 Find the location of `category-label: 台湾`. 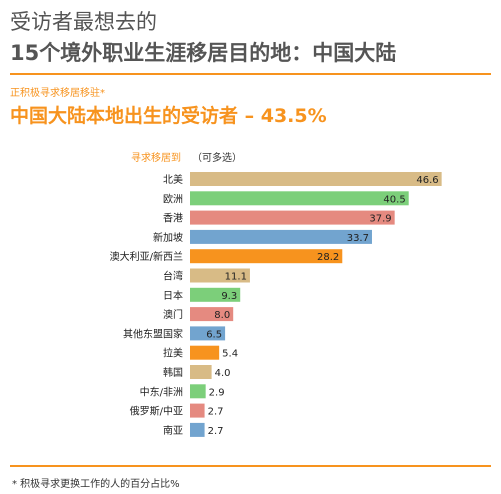

category-label: 台湾 is located at coordinates (173, 276).